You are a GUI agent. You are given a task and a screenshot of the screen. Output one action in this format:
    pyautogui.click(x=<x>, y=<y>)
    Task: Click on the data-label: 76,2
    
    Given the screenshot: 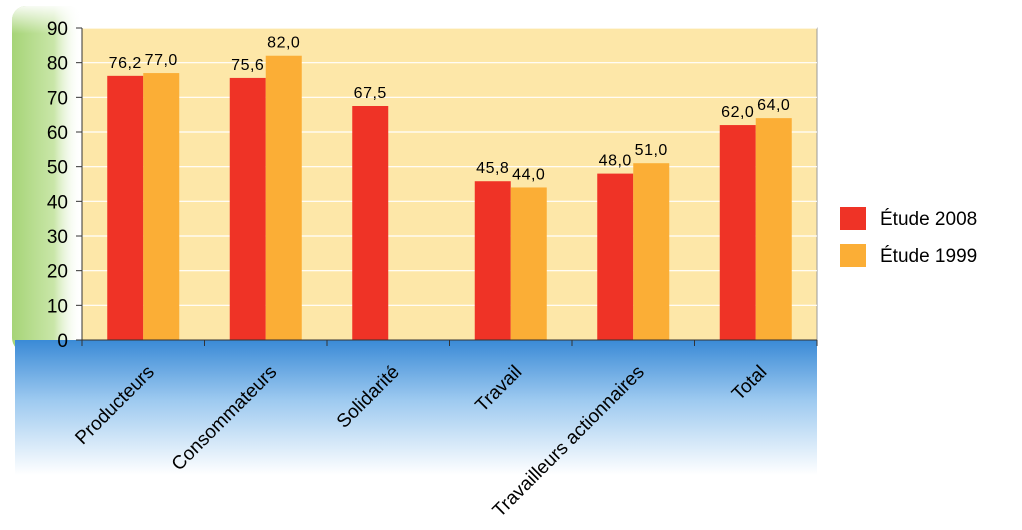 What is the action you would take?
    pyautogui.click(x=125, y=63)
    